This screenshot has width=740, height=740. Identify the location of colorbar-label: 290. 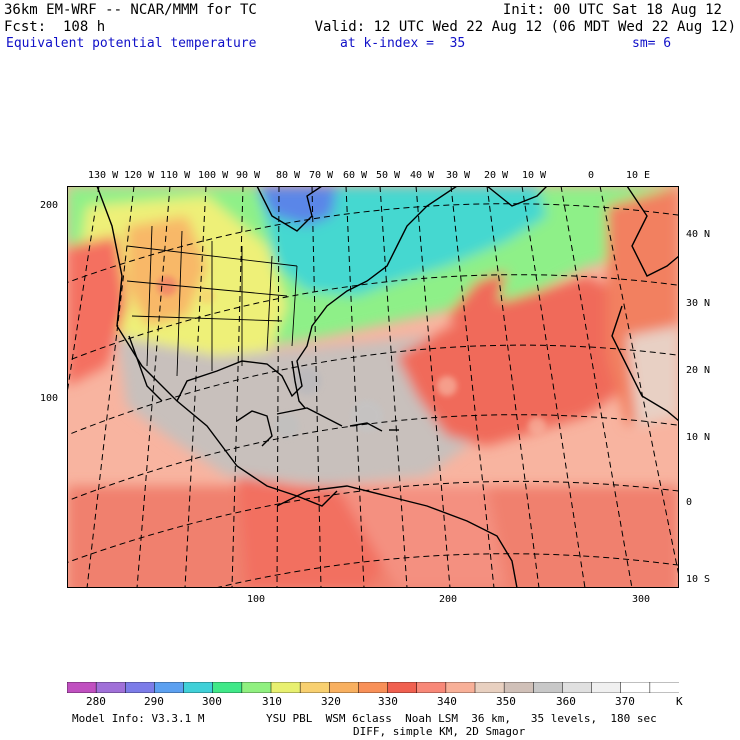
(154, 701).